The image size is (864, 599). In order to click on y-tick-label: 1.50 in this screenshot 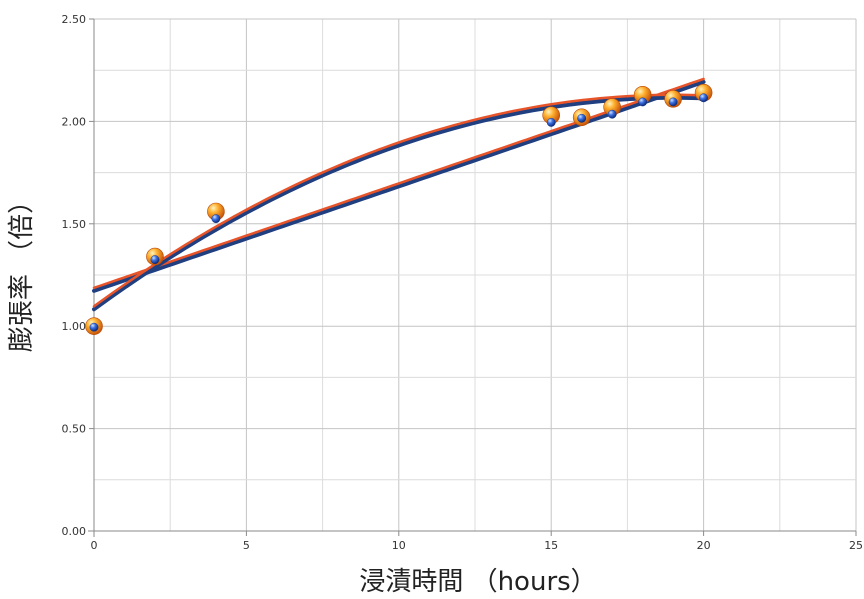, I will do `click(74, 224)`.